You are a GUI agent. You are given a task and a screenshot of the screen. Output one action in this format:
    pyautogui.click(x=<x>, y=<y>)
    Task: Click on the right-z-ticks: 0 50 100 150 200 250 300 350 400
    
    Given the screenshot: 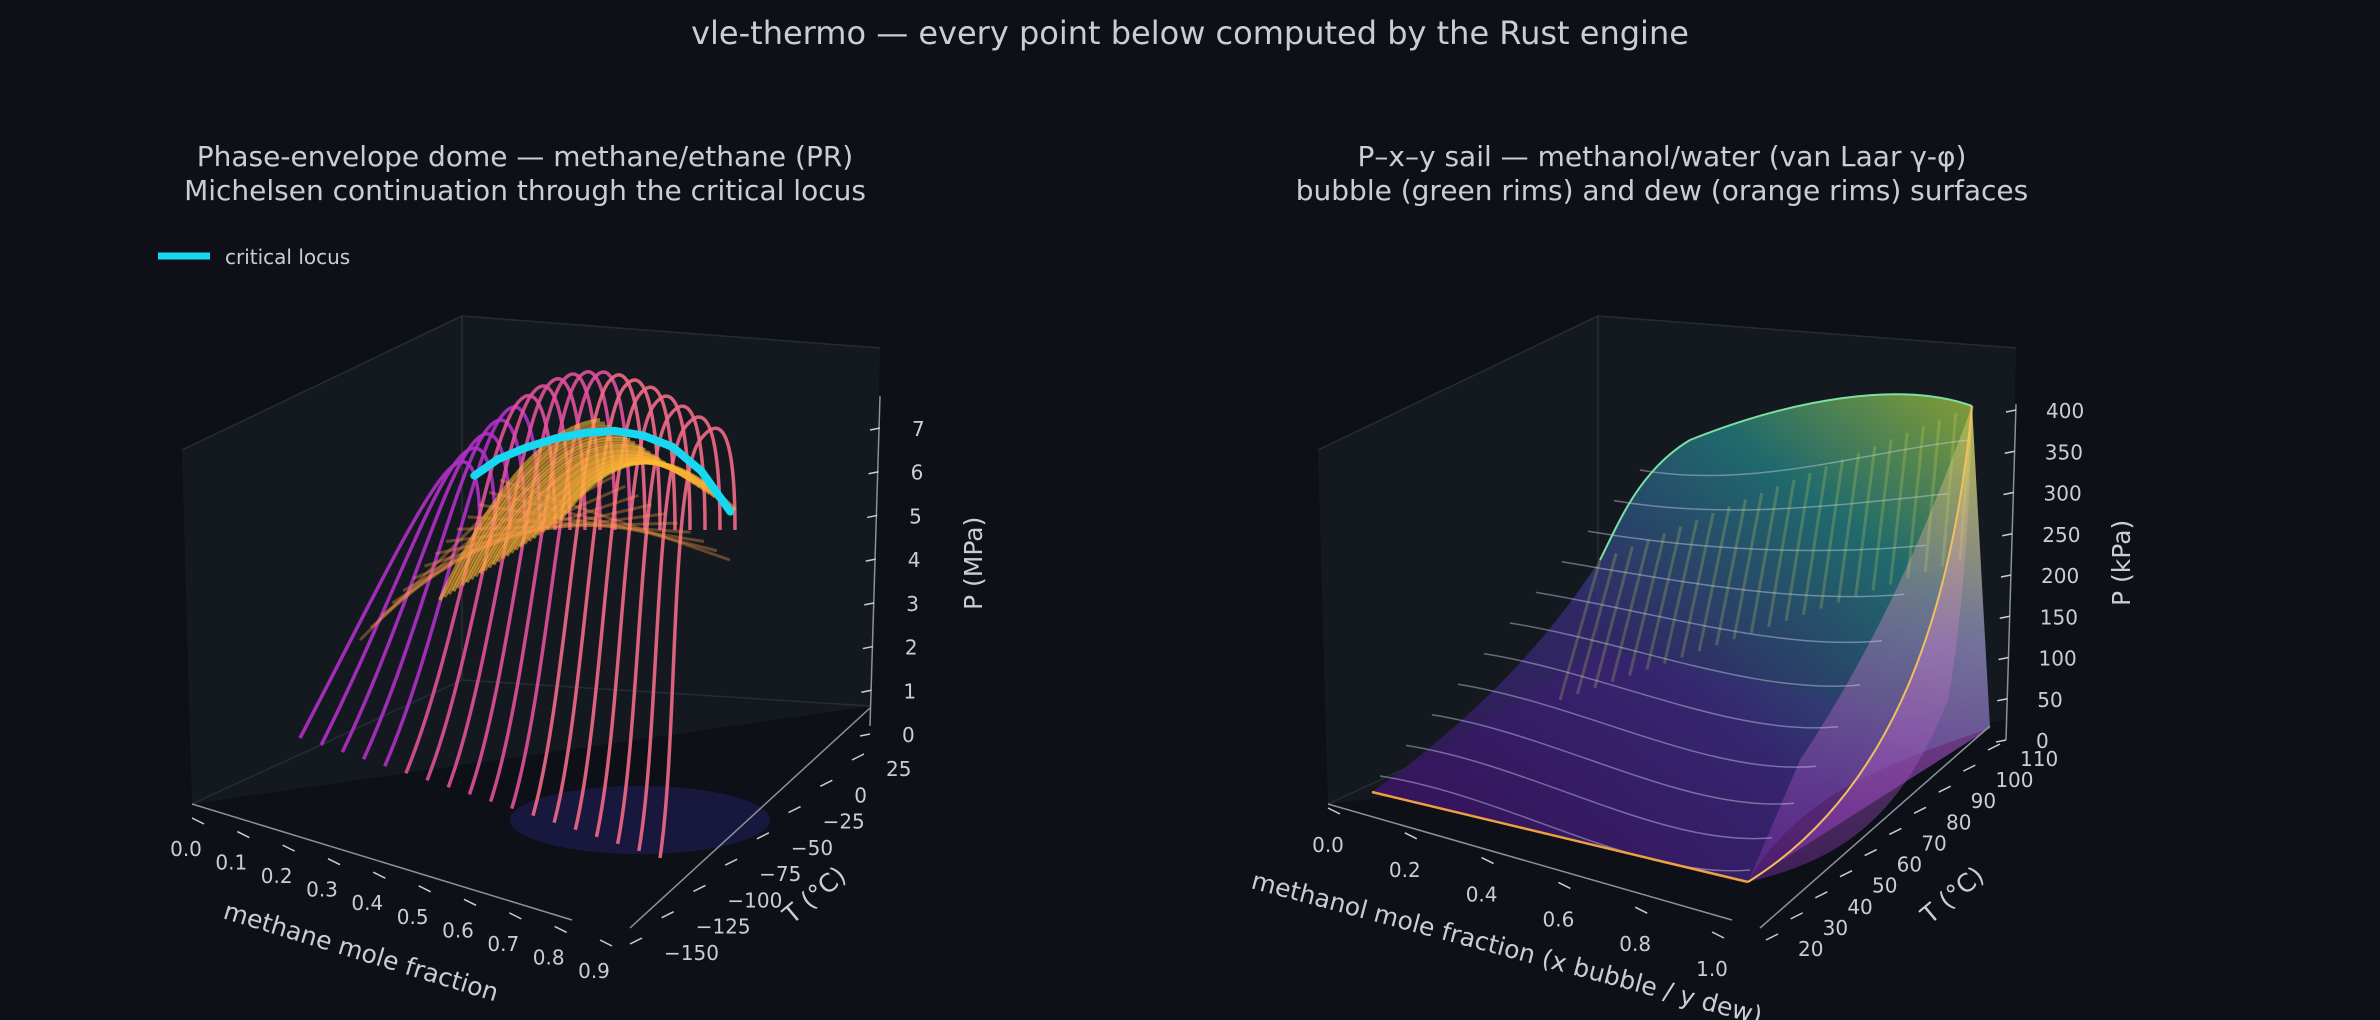 What is the action you would take?
    pyautogui.click(x=2039, y=576)
    